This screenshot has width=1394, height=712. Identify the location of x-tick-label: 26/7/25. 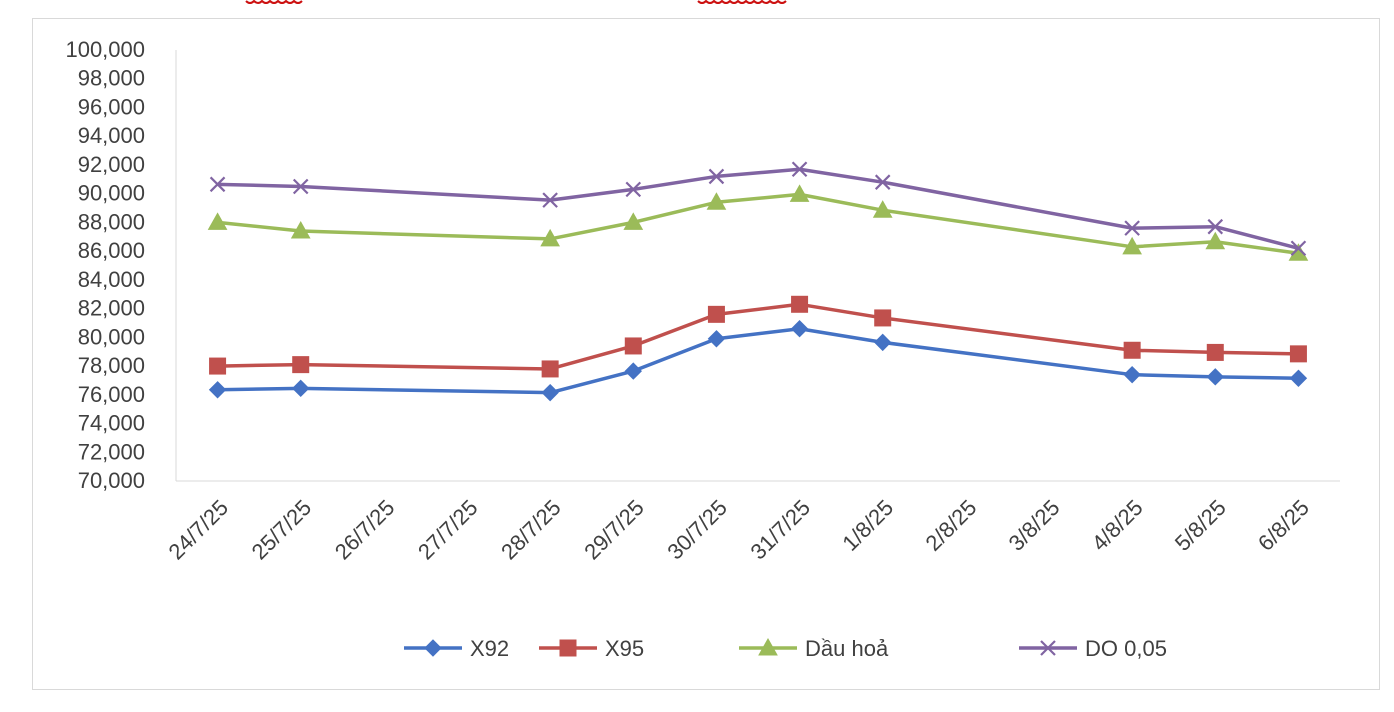
(365, 530).